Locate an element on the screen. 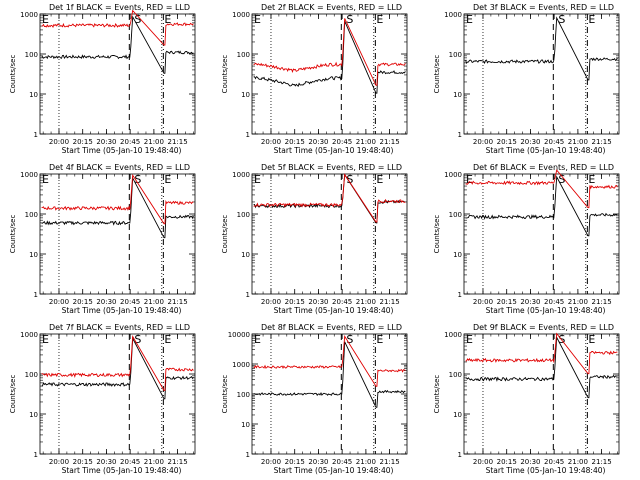 This screenshot has width=640, height=480. panel-title: Det 2f BLACK = Events, RED = LLD is located at coordinates (331, 7).